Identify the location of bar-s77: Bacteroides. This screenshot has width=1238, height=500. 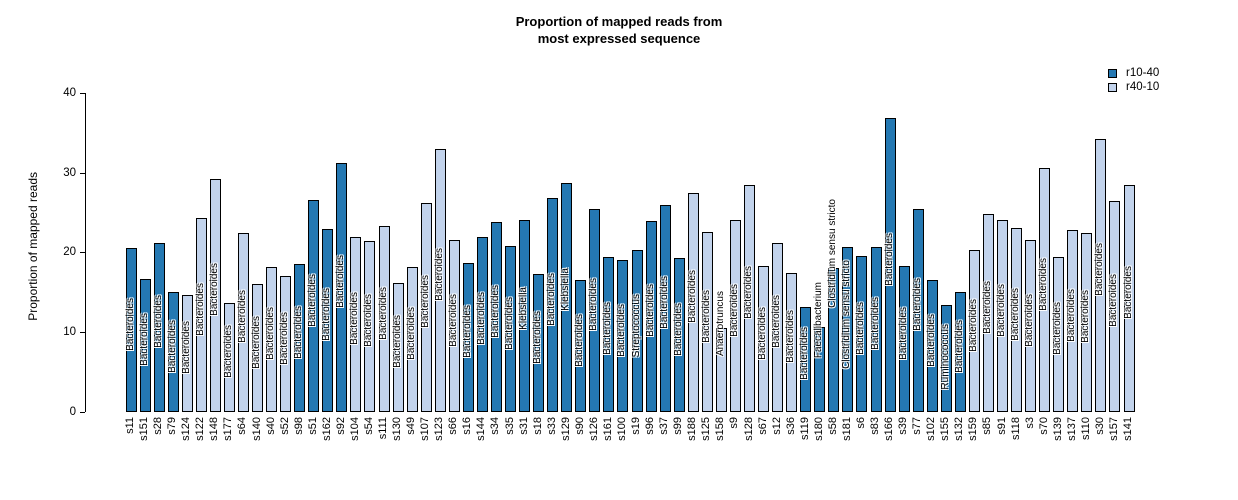
(918, 310).